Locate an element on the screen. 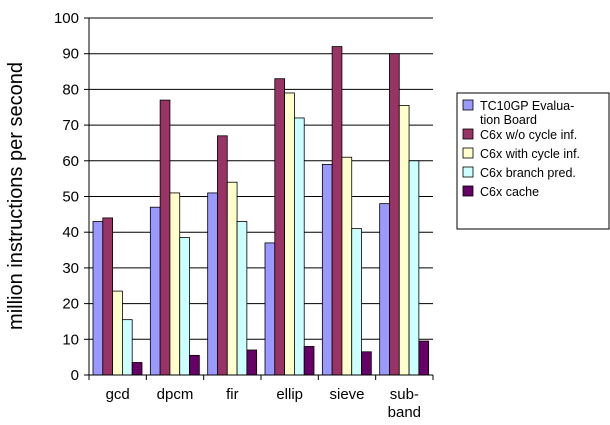  legend-box is located at coordinates (533, 161).